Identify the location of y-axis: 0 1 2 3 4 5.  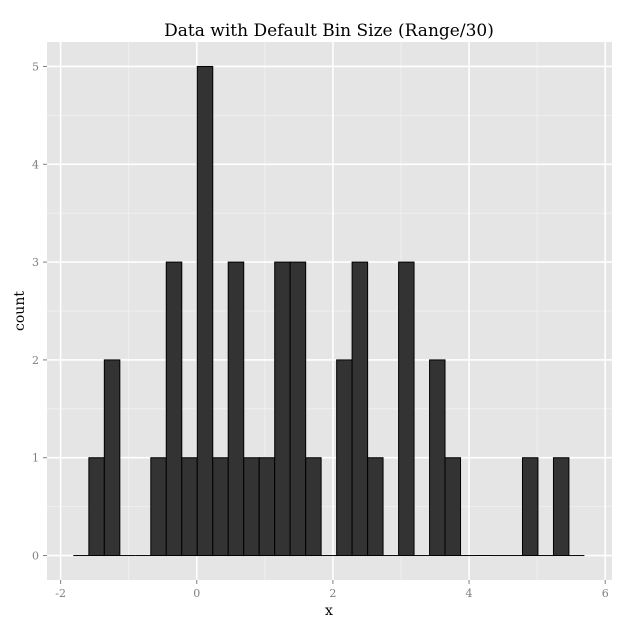
(39, 311).